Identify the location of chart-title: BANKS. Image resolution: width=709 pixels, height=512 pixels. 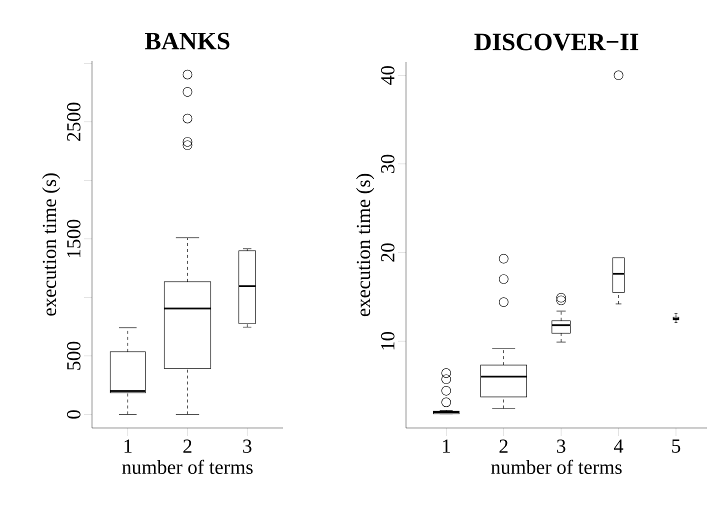
(187, 41).